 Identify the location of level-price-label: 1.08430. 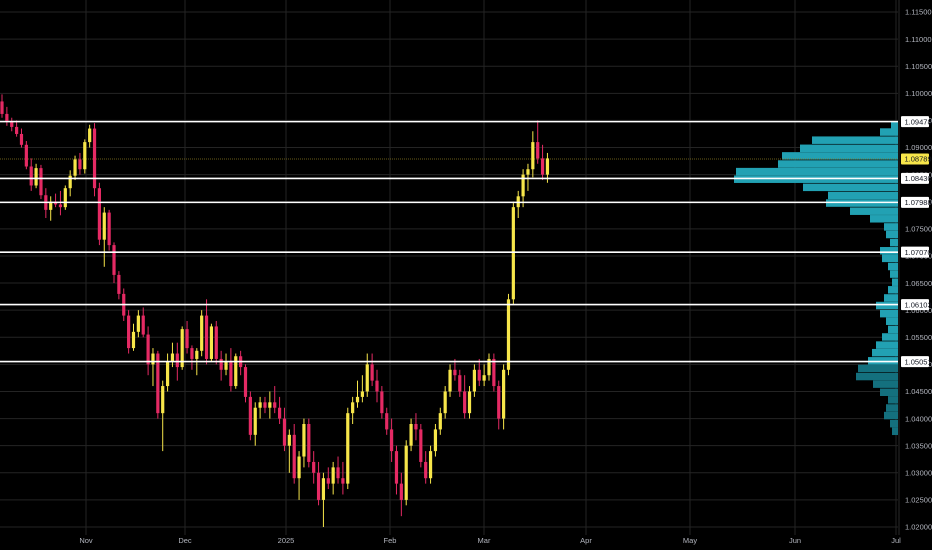
(918, 178).